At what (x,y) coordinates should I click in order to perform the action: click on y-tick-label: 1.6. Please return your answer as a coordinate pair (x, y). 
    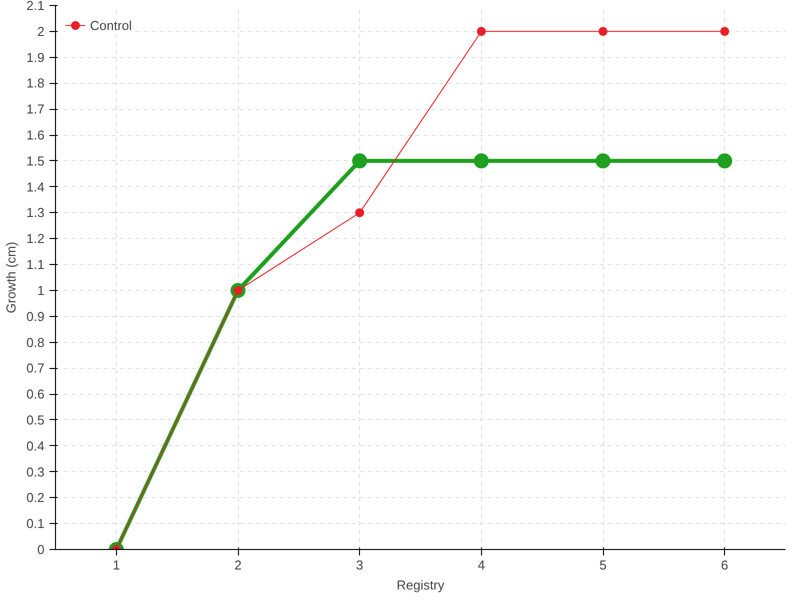
    Looking at the image, I should click on (35, 135).